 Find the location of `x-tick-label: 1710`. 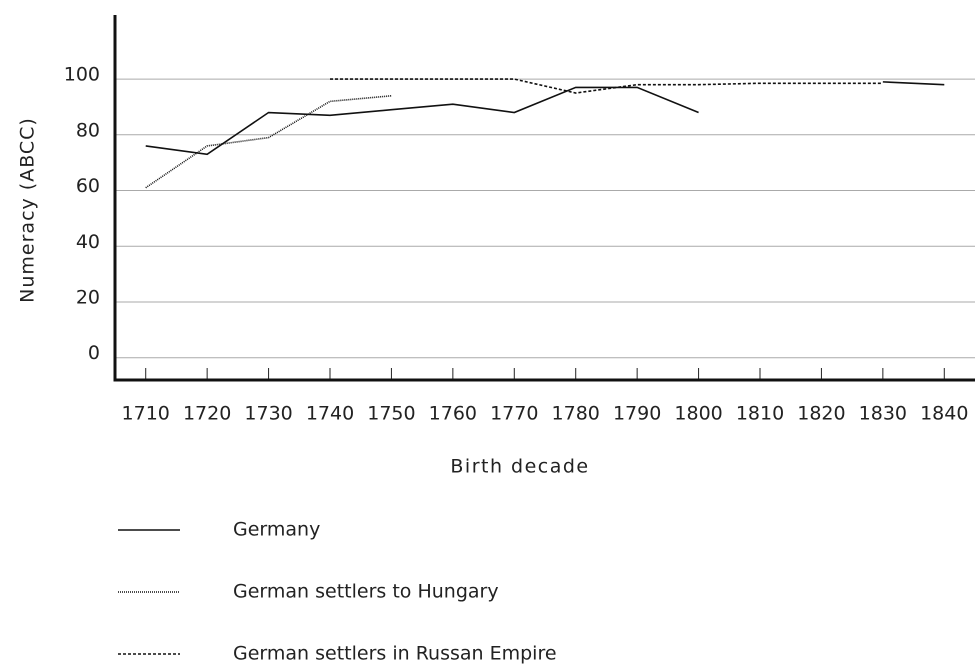

x-tick-label: 1710 is located at coordinates (146, 414).